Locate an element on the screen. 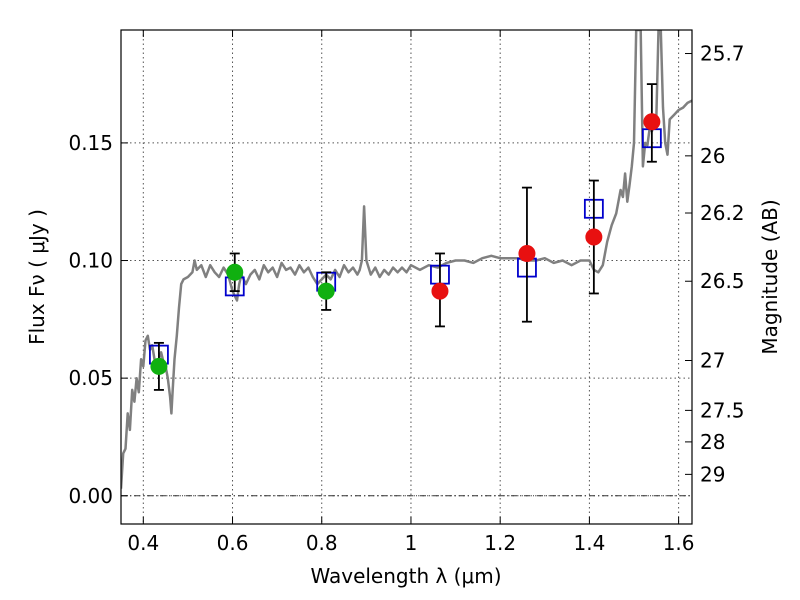 This screenshot has height=600, width=800. y-axis-title: Flux Fν ( μJy ) is located at coordinates (37, 277).